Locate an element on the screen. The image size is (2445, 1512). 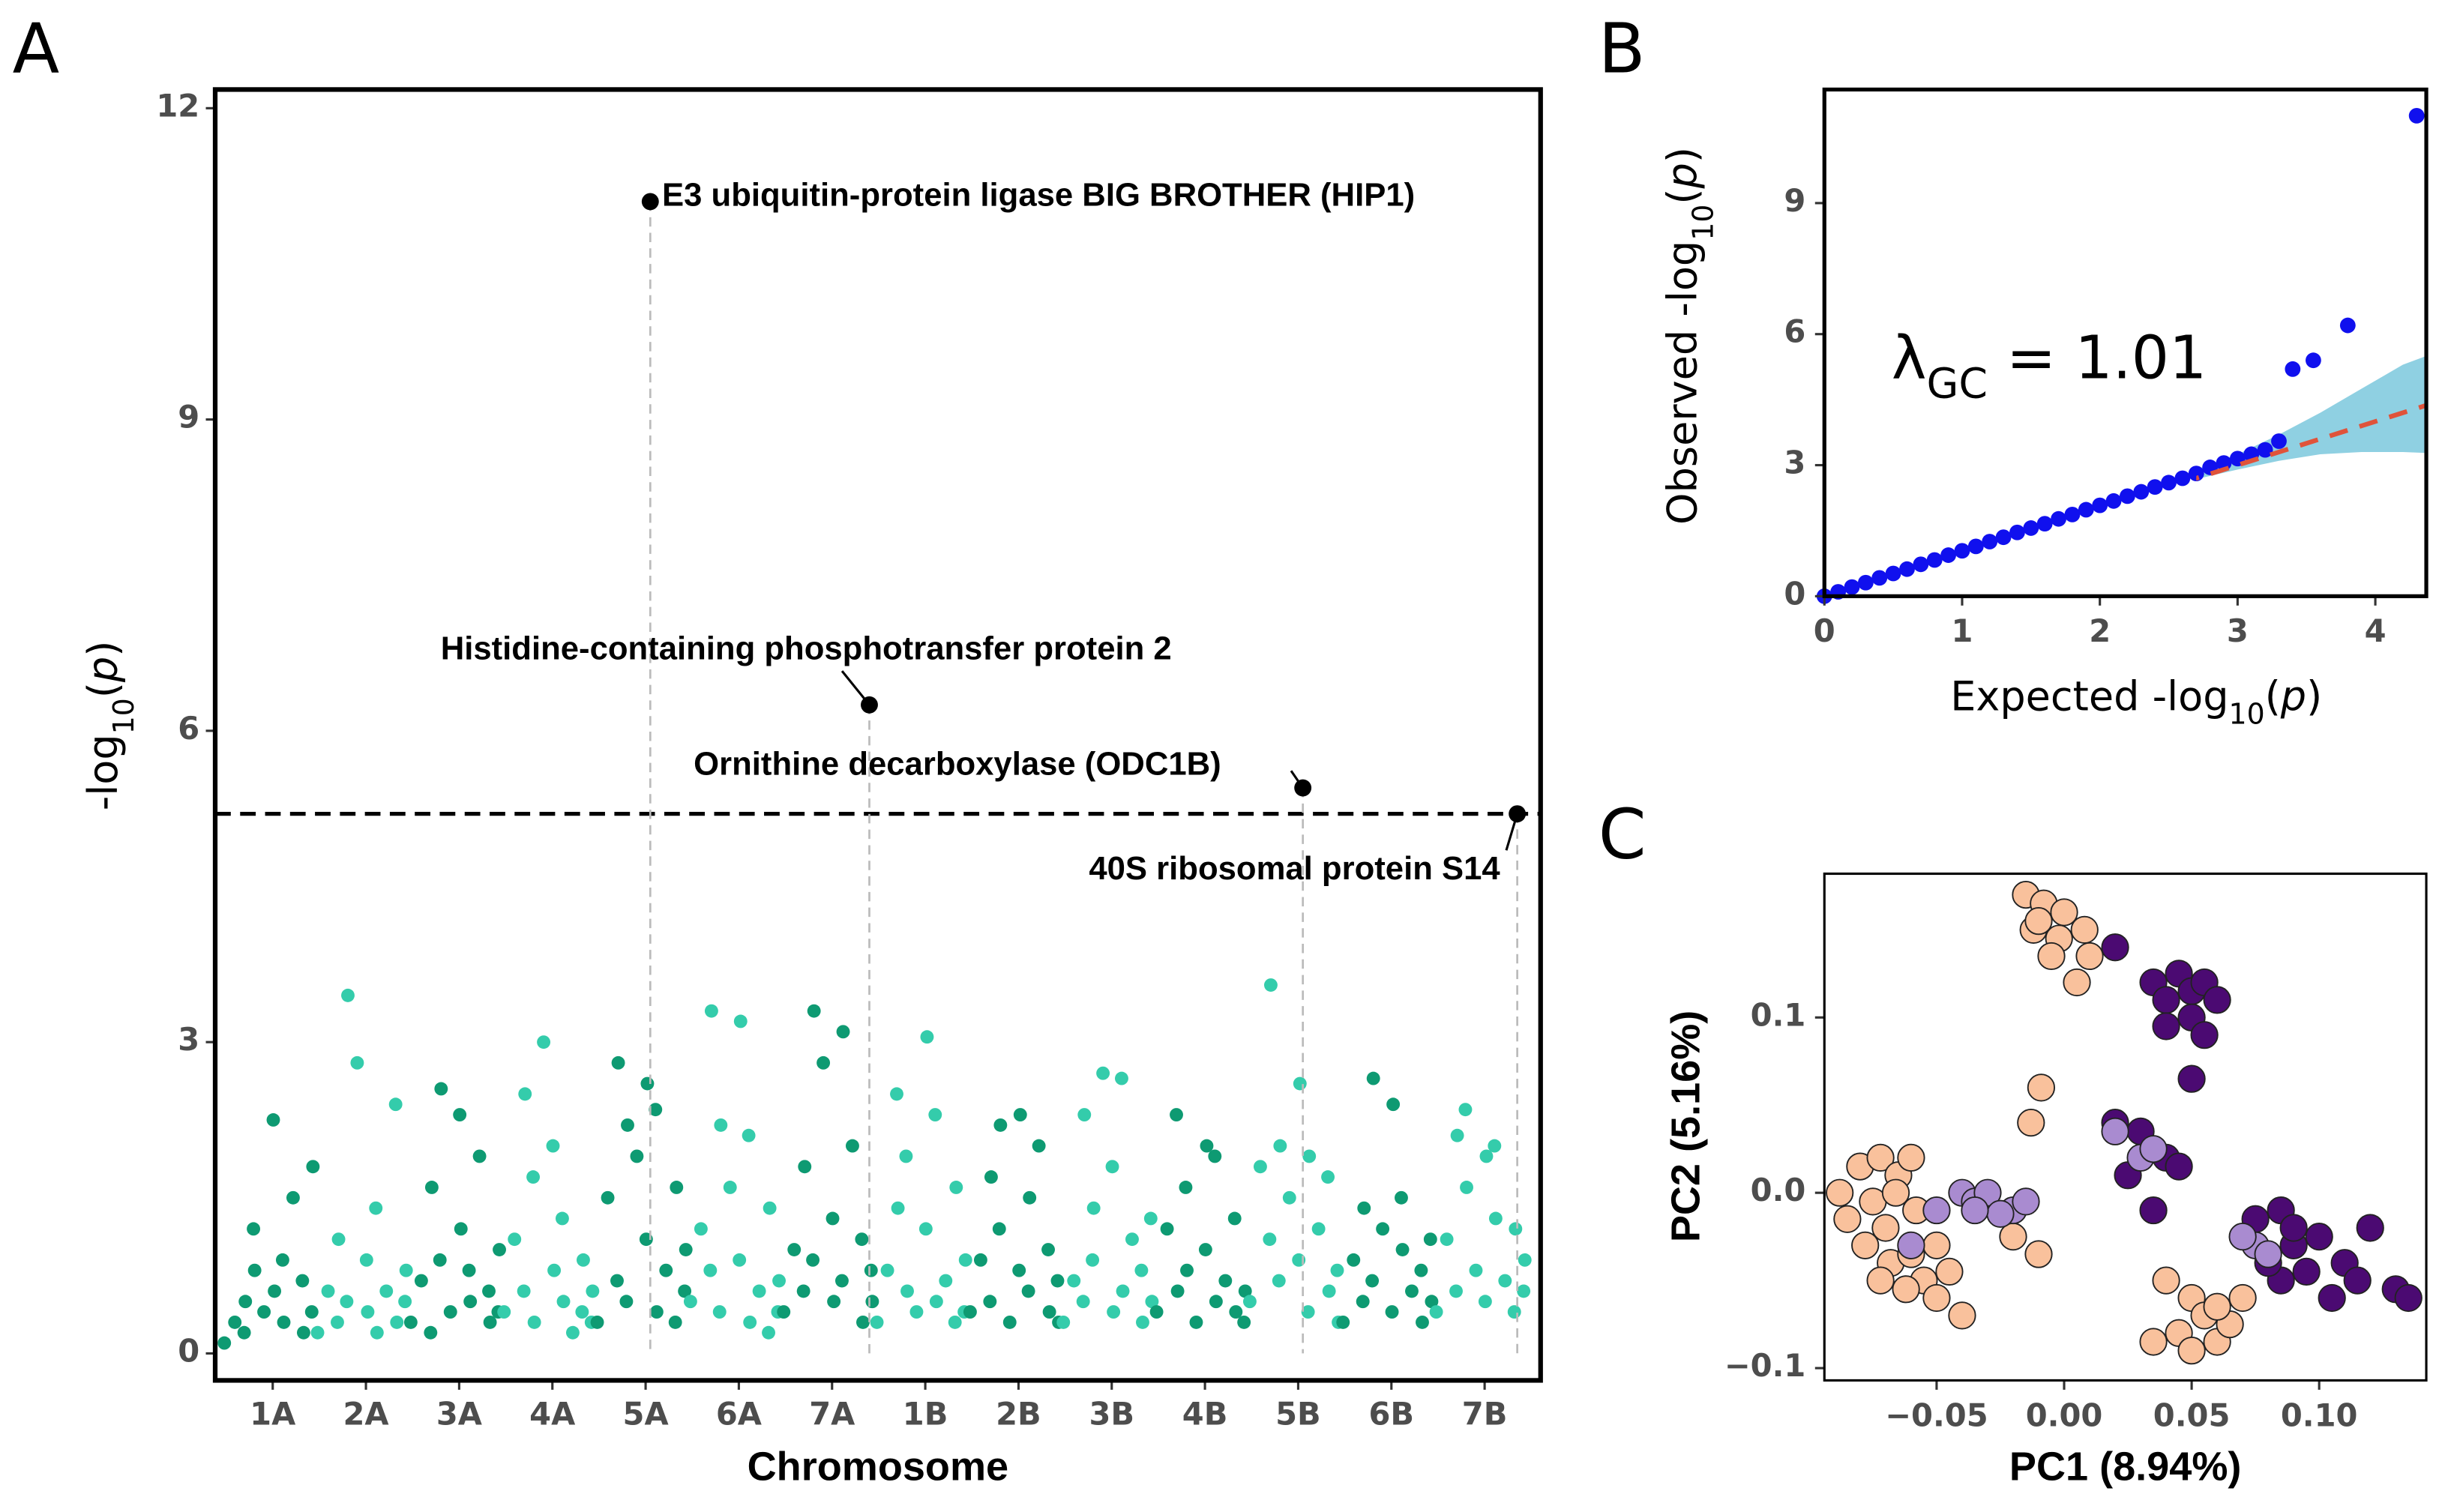
highlight-label: Ornithine decarboxylase (ODC1B) is located at coordinates (957, 764).